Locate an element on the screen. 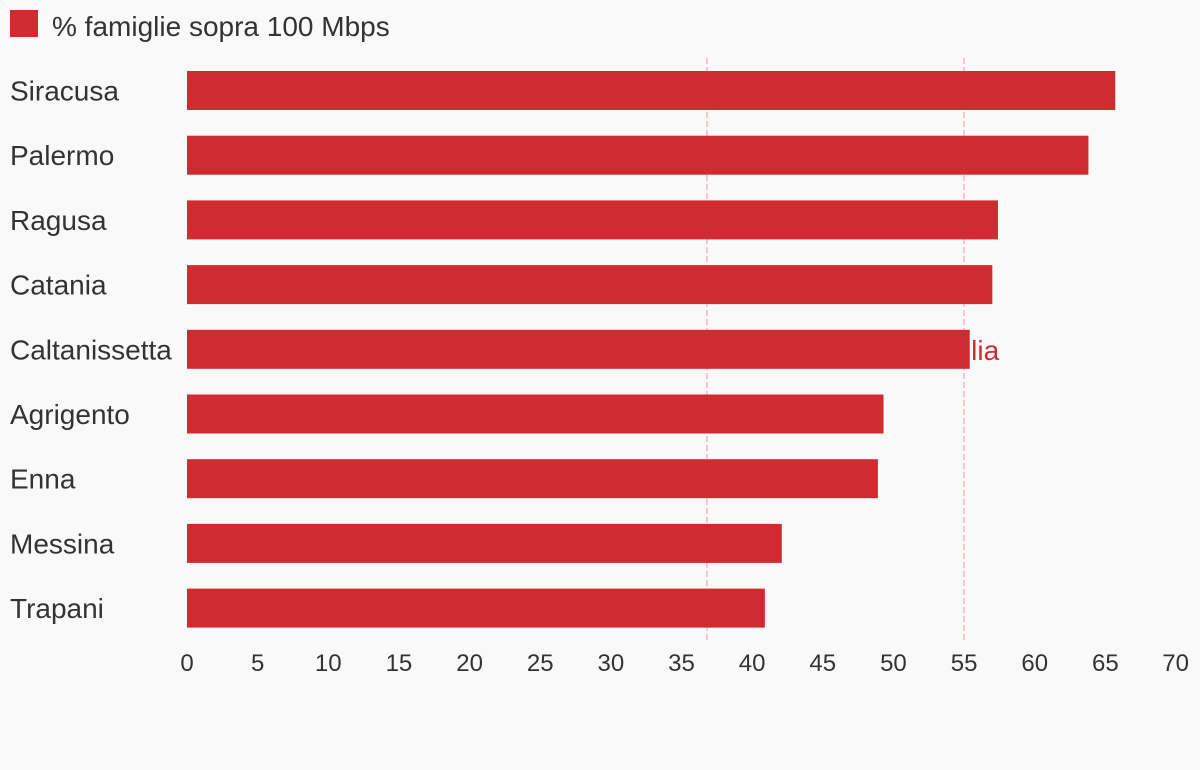 Image resolution: width=1200 pixels, height=770 pixels. category-label: Caltanissetta is located at coordinates (91, 349).